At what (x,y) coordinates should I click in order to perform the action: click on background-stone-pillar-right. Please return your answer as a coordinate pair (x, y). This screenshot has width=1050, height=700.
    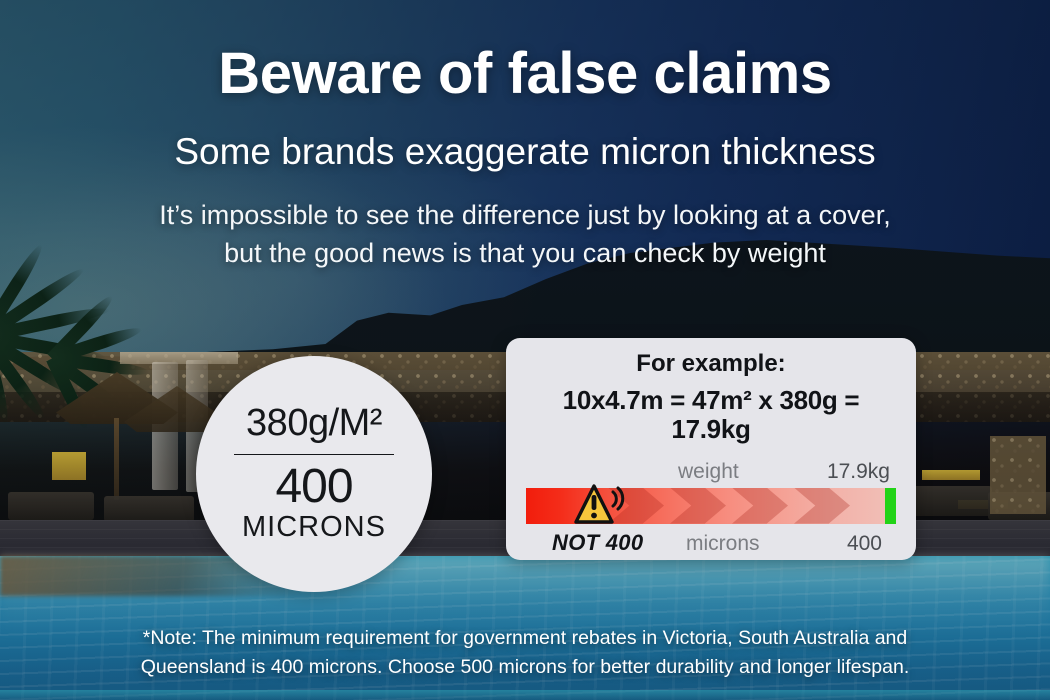
    Looking at the image, I should click on (1018, 475).